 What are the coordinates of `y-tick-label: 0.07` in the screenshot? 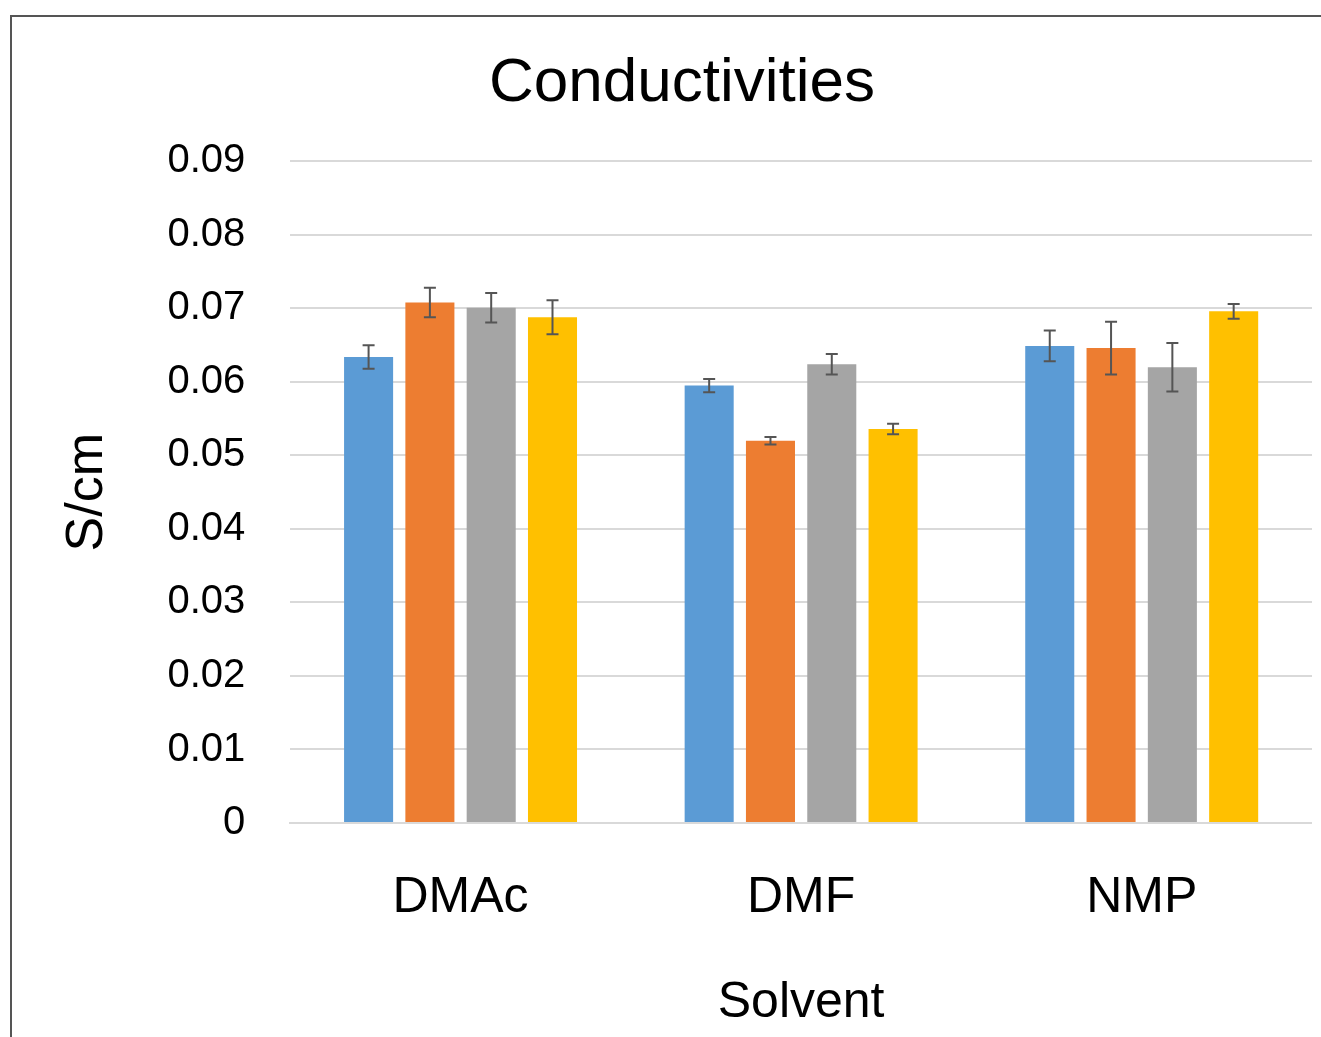 It's located at (206, 305).